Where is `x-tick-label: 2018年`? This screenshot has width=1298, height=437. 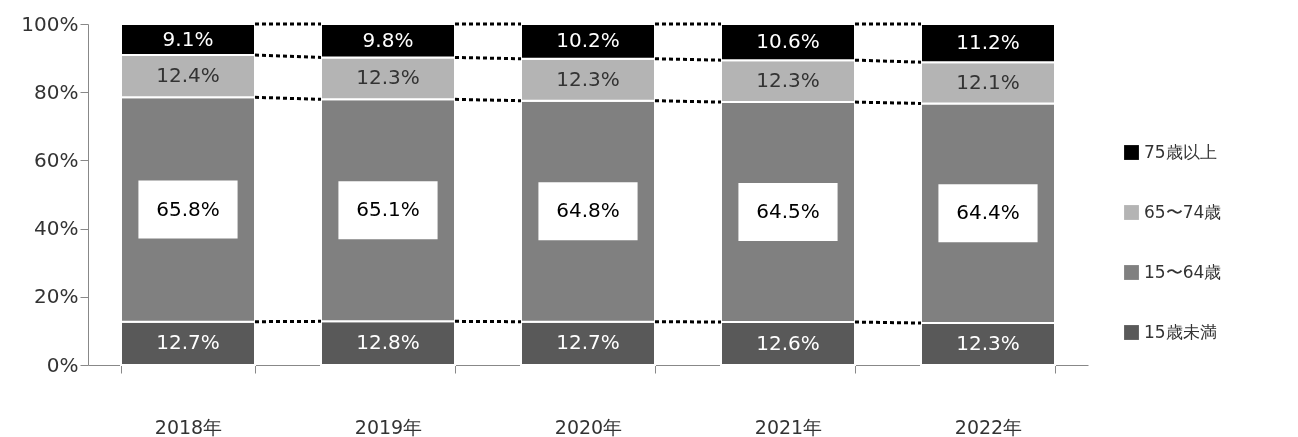 x-tick-label: 2018年 is located at coordinates (188, 426).